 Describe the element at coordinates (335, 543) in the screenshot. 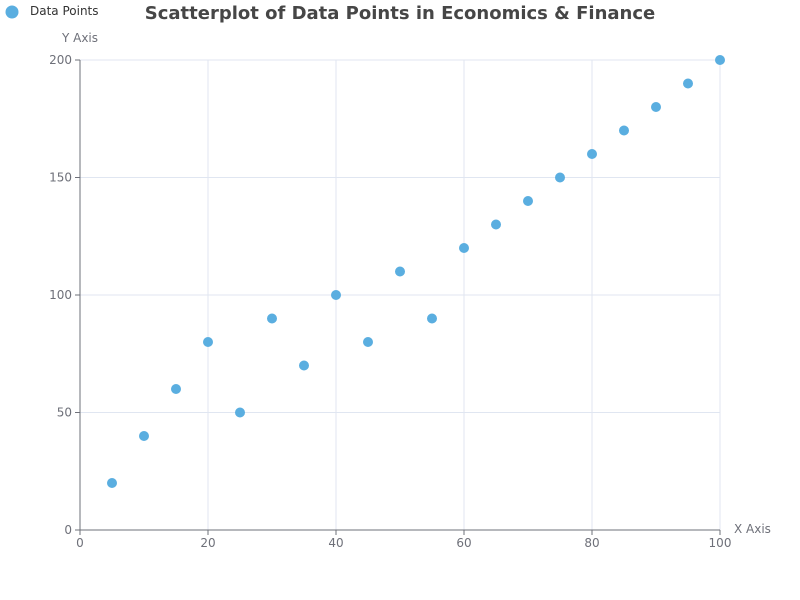

I see `x-tick-label: 40` at that location.